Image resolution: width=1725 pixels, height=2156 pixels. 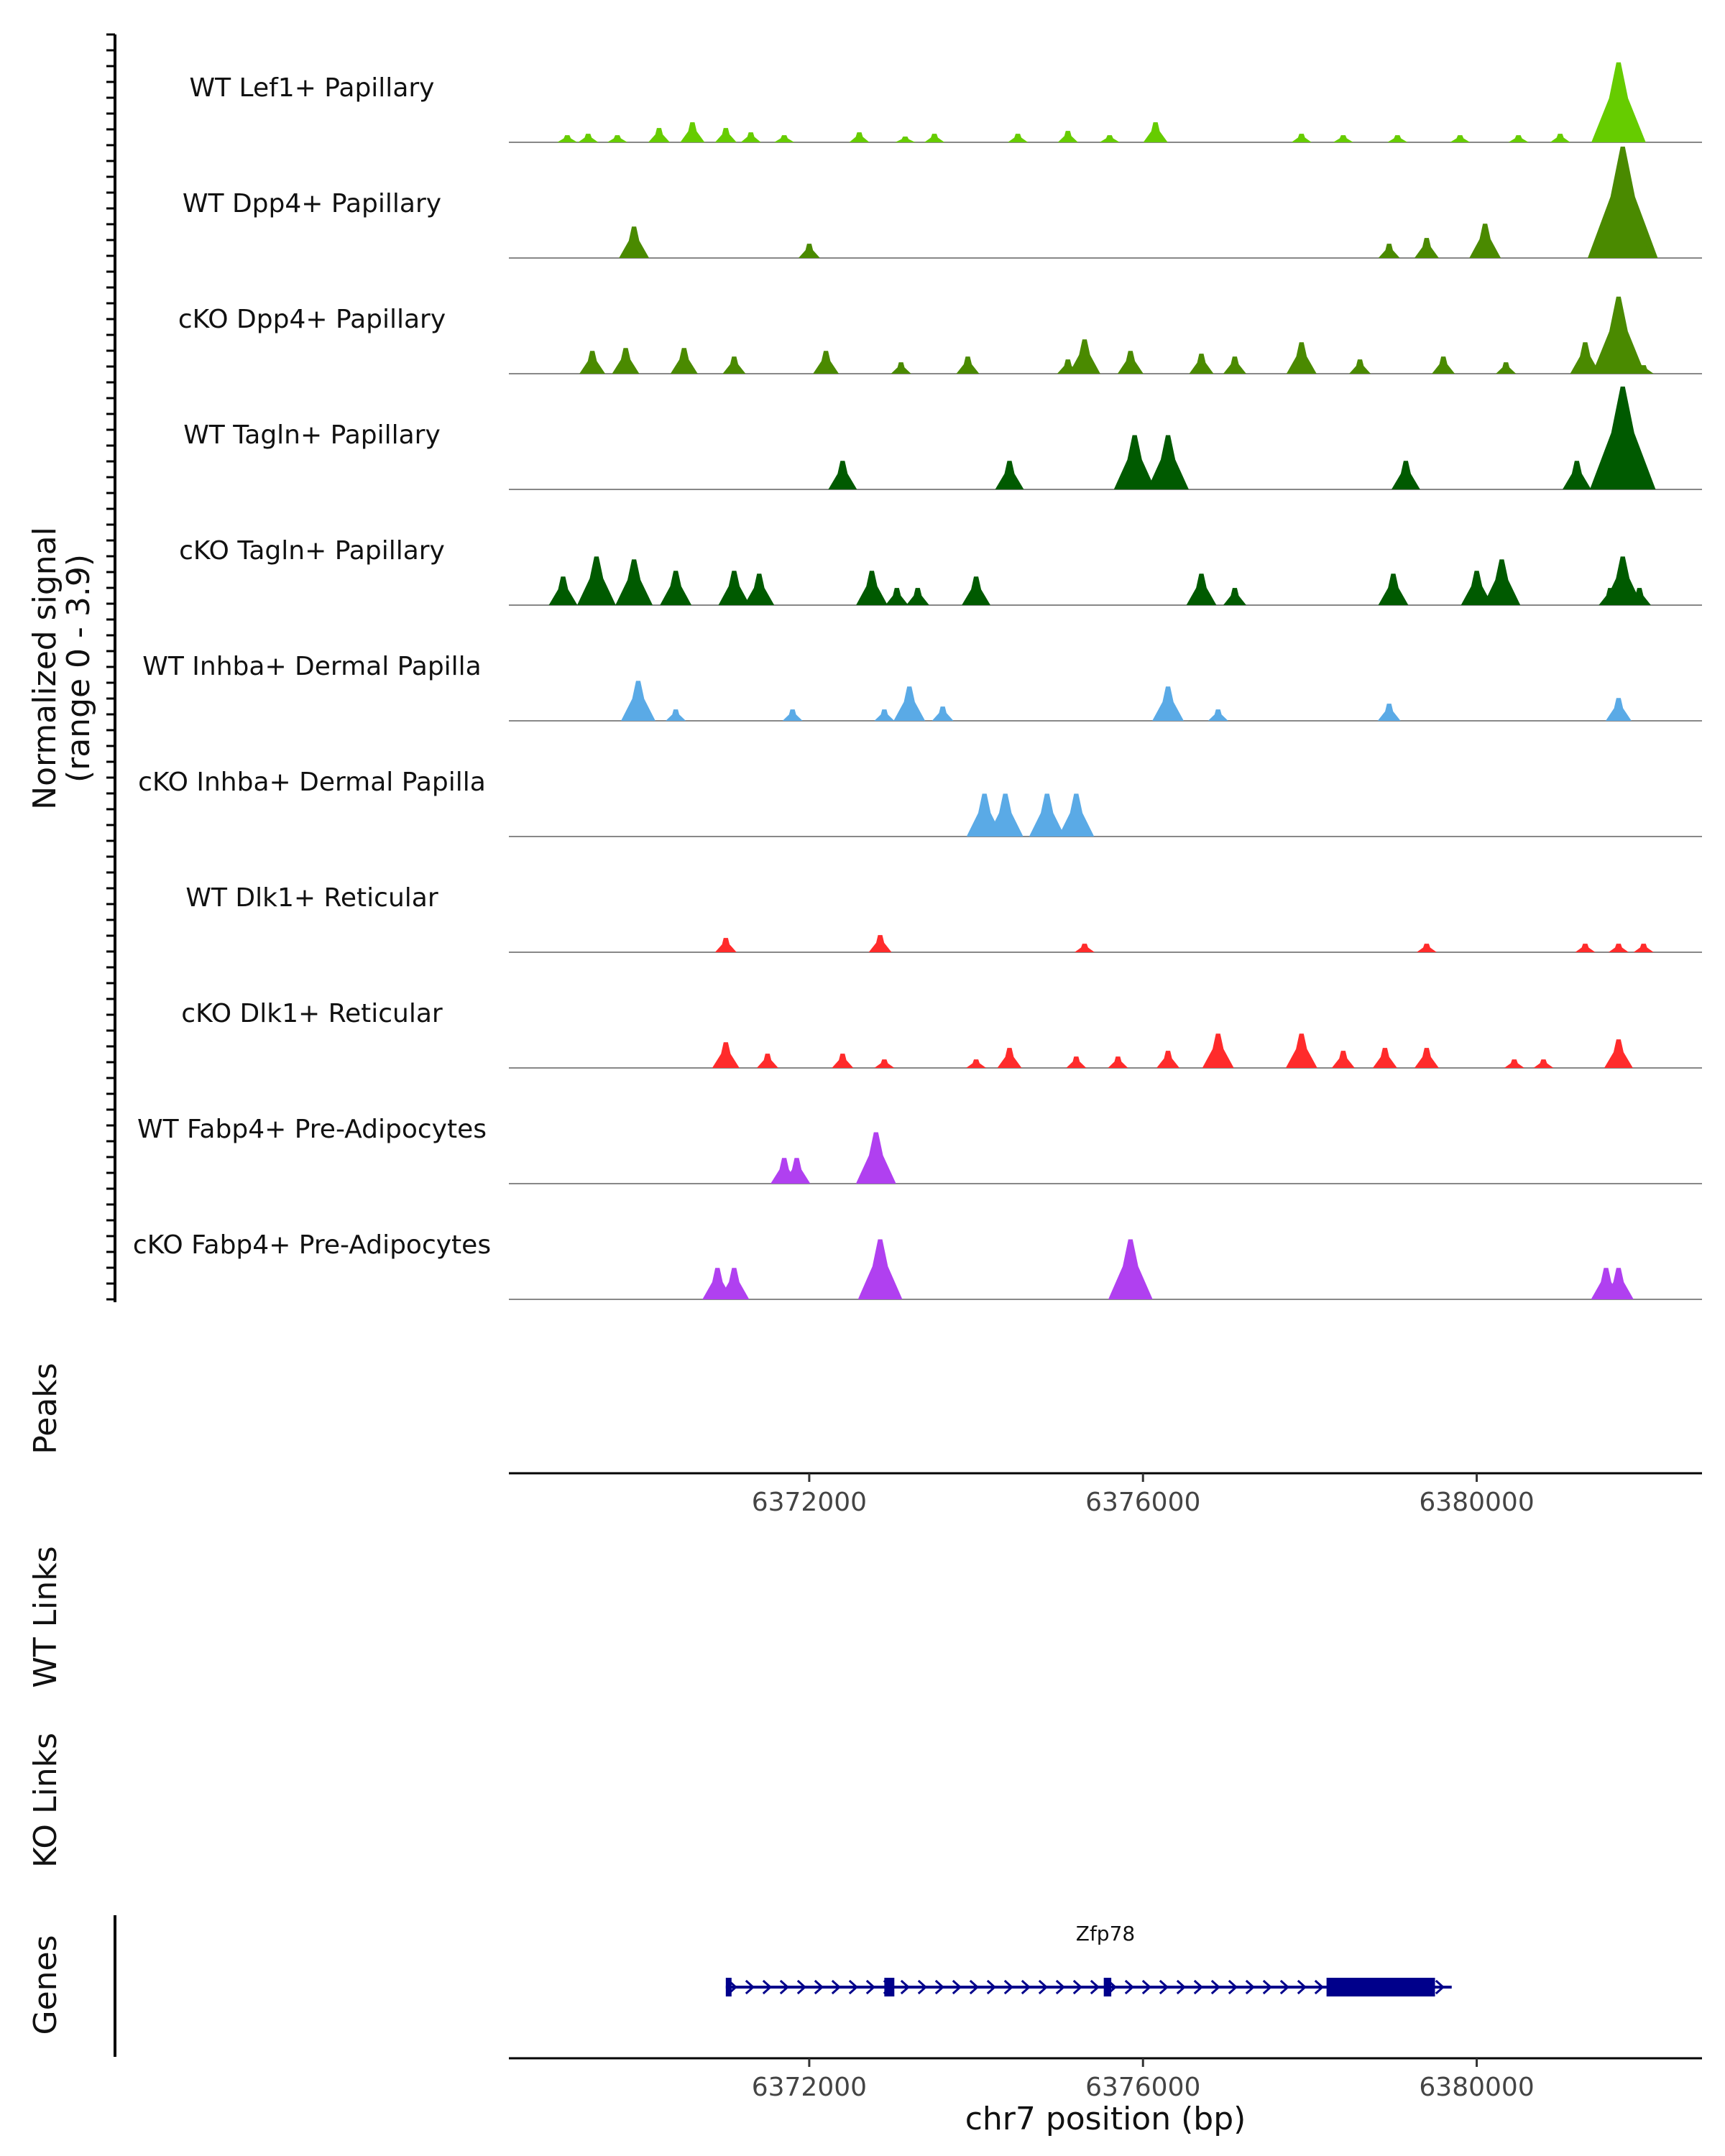 What do you see at coordinates (45, 1800) in the screenshot?
I see `ko-links-track-label: KO Links` at bounding box center [45, 1800].